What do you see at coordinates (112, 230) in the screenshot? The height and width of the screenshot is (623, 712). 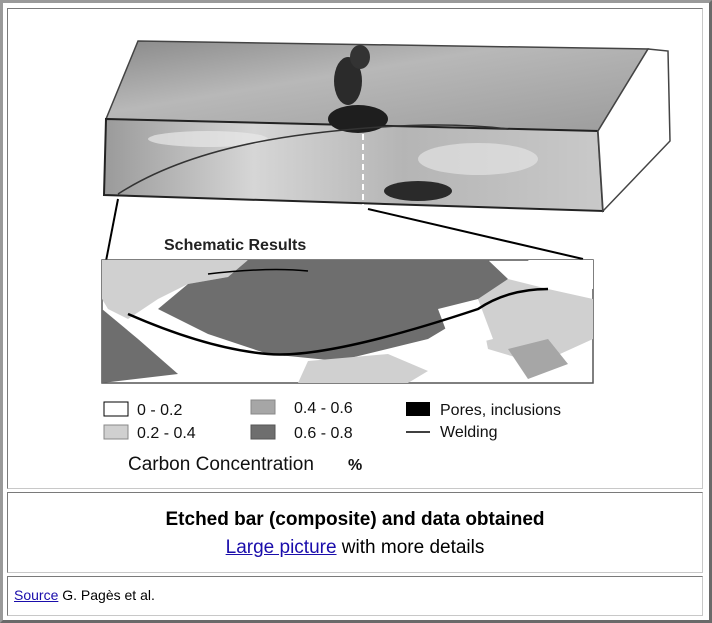 I see `perspective-line-left` at bounding box center [112, 230].